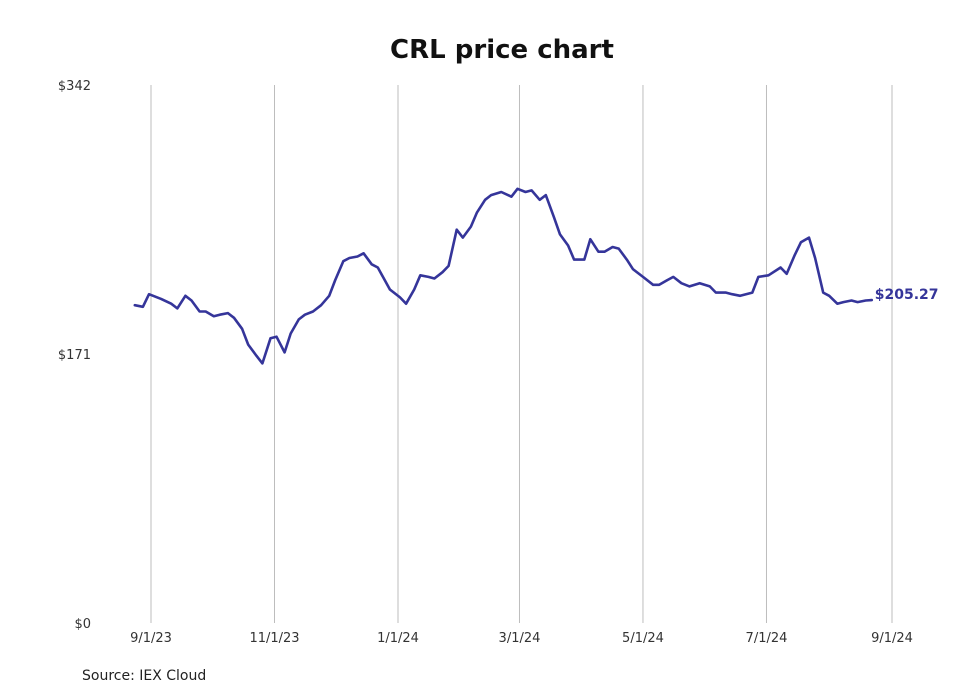 The width and height of the screenshot is (980, 699). I want to click on x-tick-label: 5/1/24, so click(643, 638).